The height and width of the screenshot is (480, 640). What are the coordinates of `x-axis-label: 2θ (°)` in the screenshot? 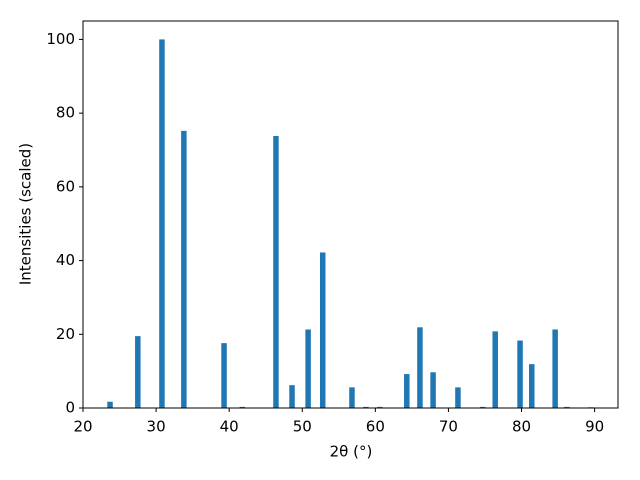 It's located at (351, 452).